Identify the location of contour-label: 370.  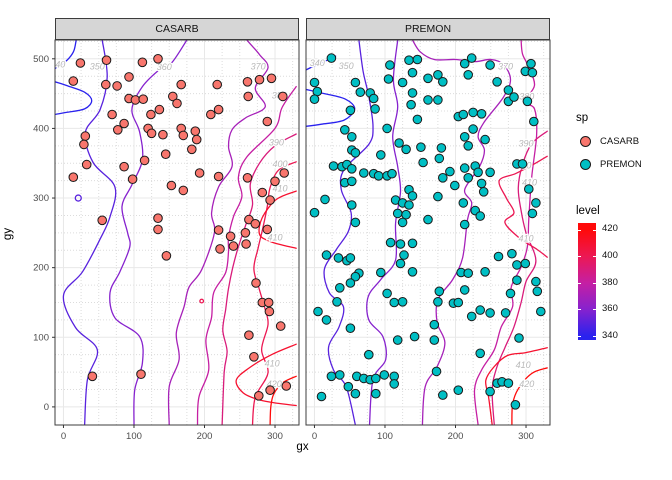
(505, 66).